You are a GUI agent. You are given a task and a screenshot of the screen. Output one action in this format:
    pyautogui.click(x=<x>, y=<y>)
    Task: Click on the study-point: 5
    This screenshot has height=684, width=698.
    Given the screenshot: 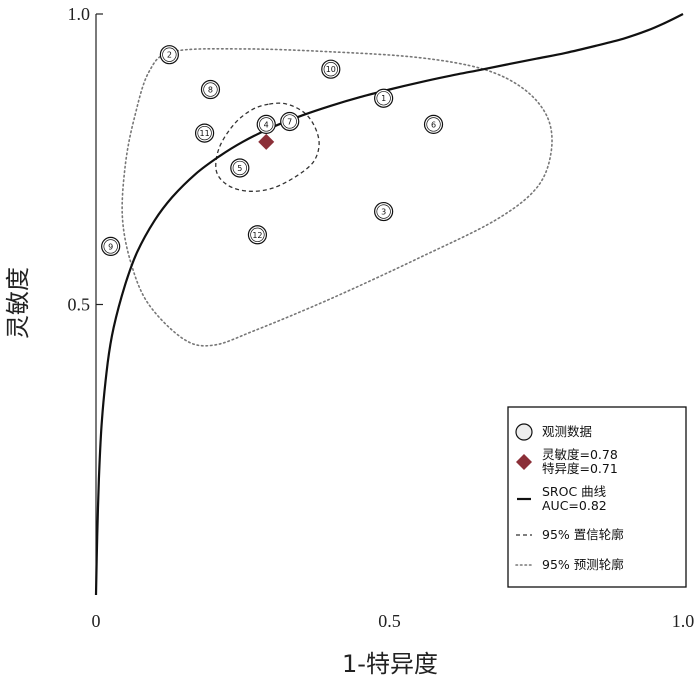 What is the action you would take?
    pyautogui.click(x=240, y=168)
    